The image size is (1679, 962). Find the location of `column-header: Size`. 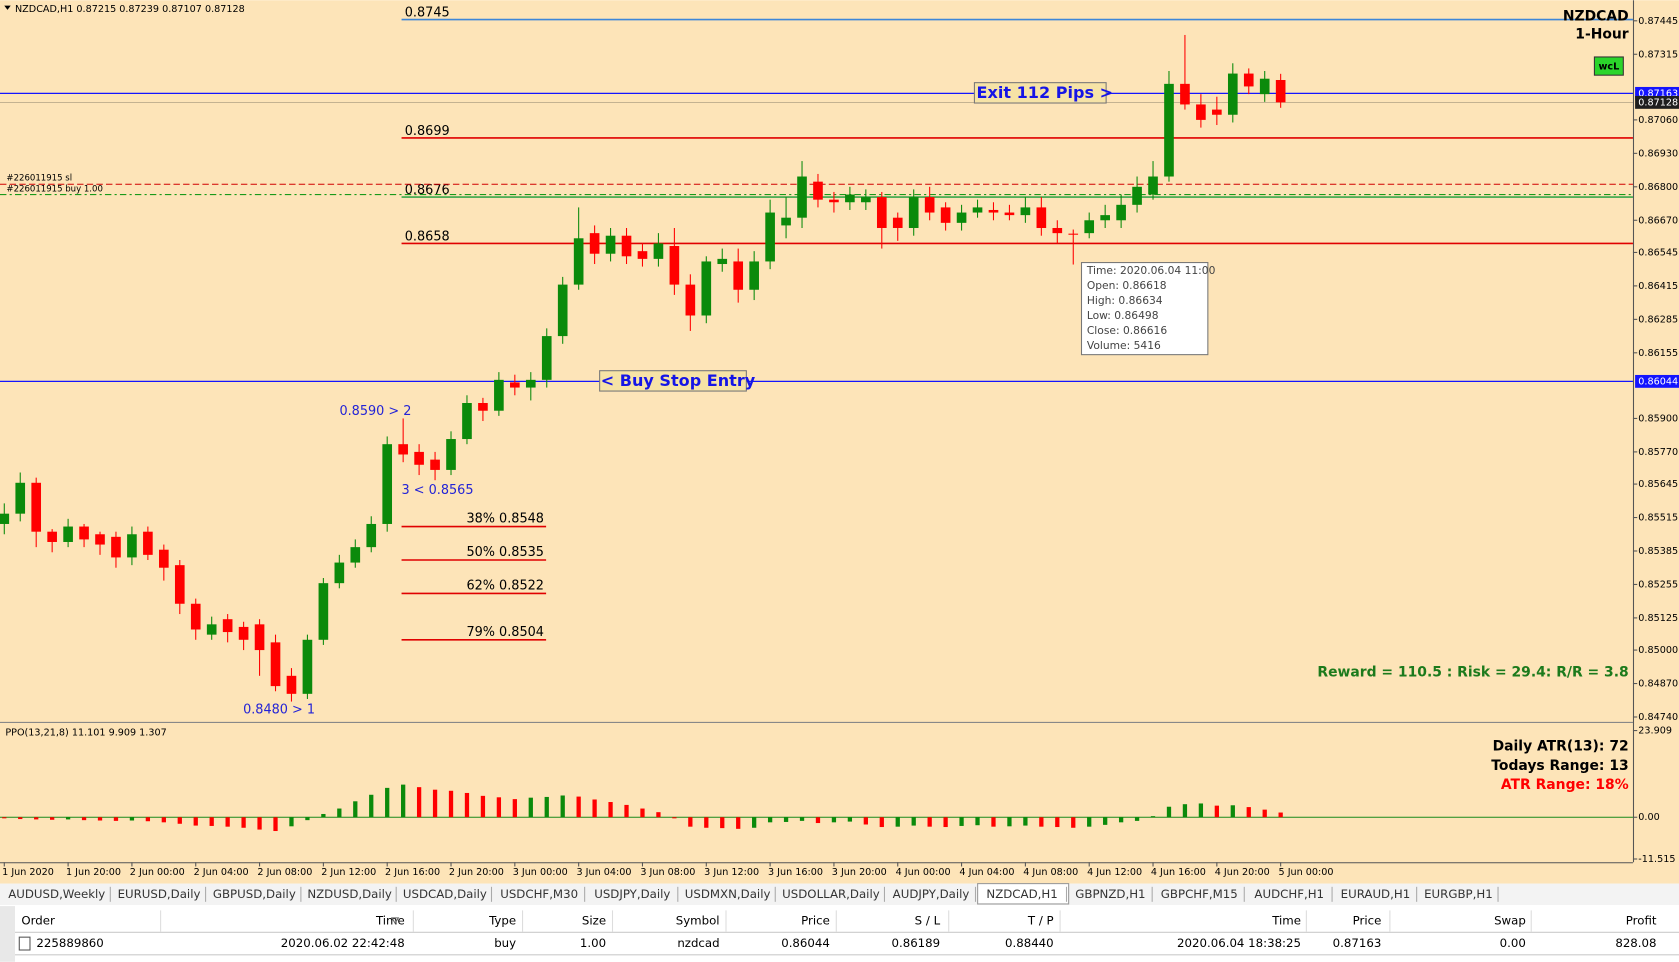

column-header: Size is located at coordinates (594, 921).